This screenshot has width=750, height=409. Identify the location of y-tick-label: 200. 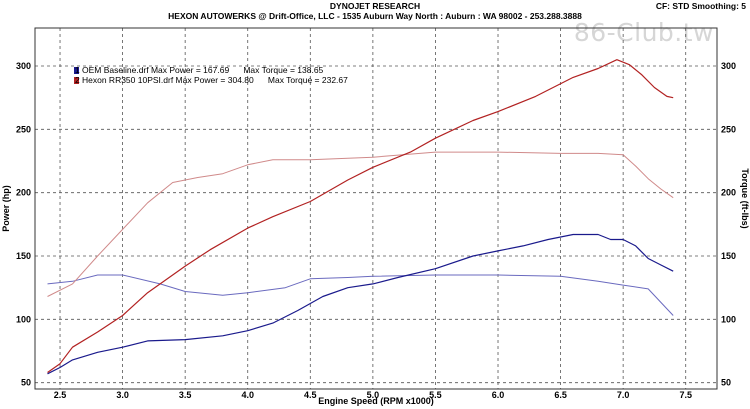
(23, 193).